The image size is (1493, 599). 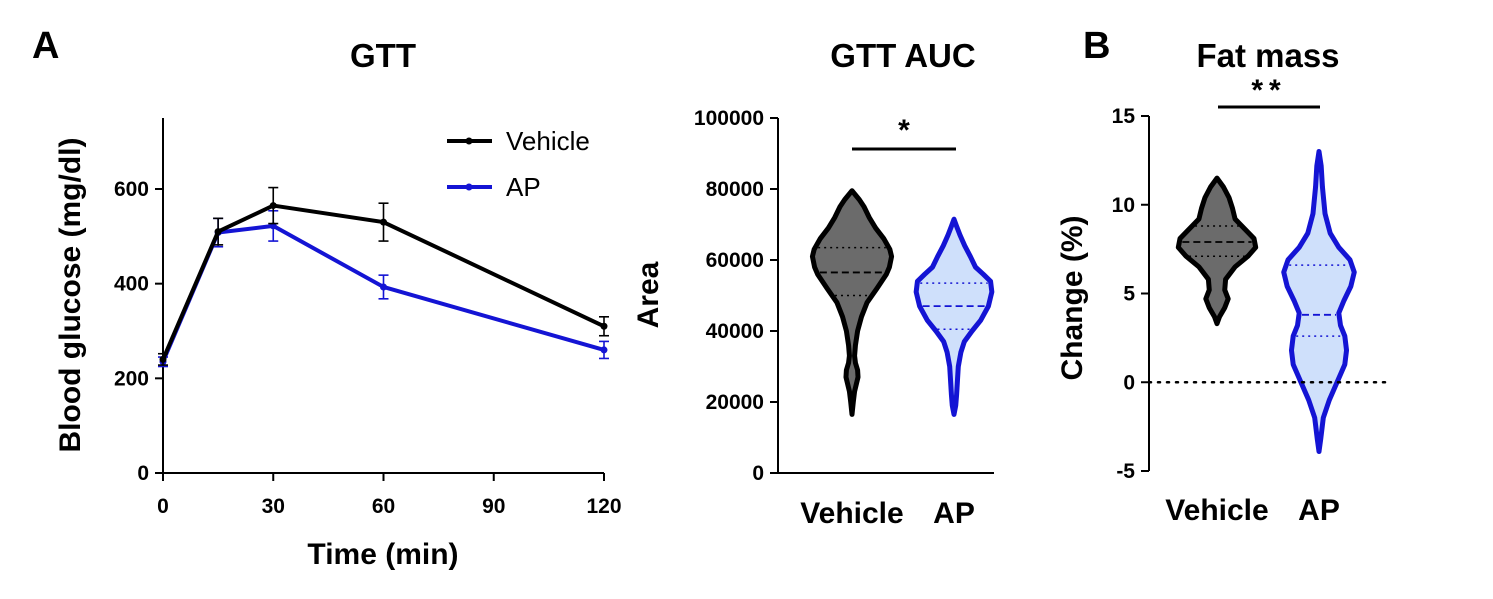 What do you see at coordinates (1096, 46) in the screenshot?
I see `panel-b-label: B` at bounding box center [1096, 46].